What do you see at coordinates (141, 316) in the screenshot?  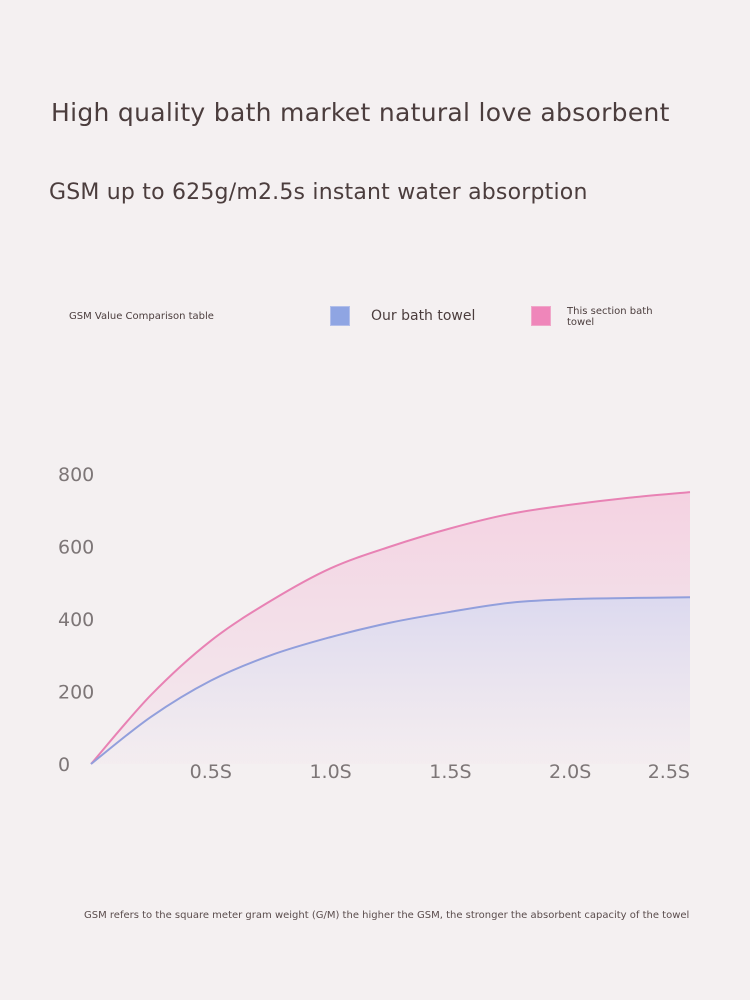 I see `comparison-table-label: GSM Value Comparison table` at bounding box center [141, 316].